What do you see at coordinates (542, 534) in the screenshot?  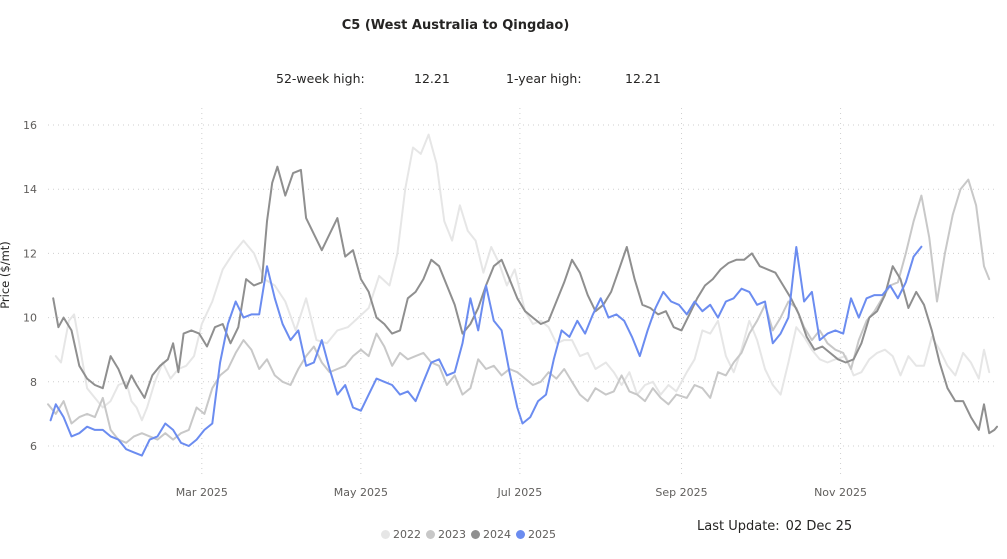 I see `legend-label: 2025` at bounding box center [542, 534].